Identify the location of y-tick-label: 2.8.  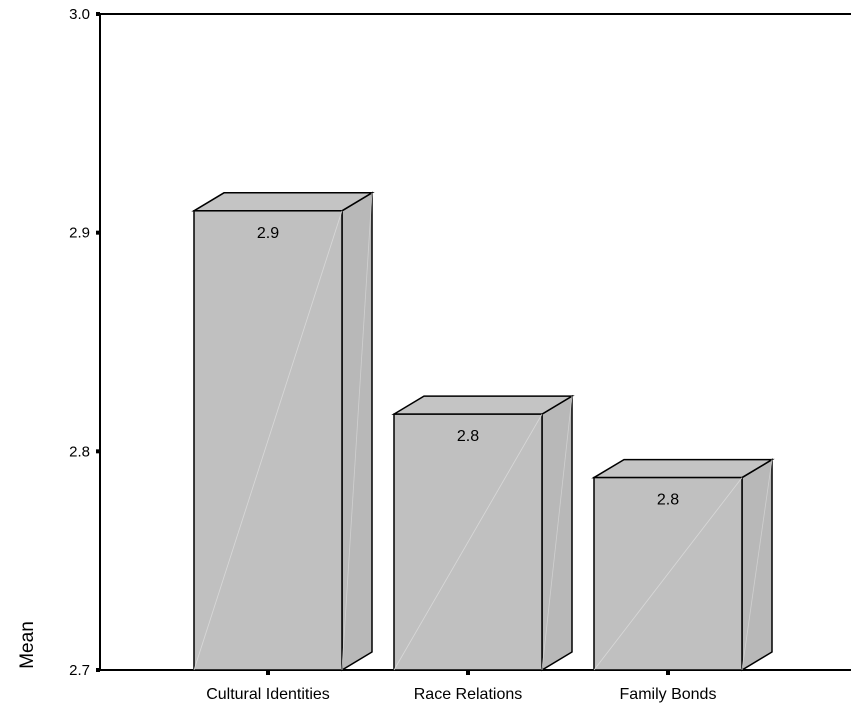
(79, 451).